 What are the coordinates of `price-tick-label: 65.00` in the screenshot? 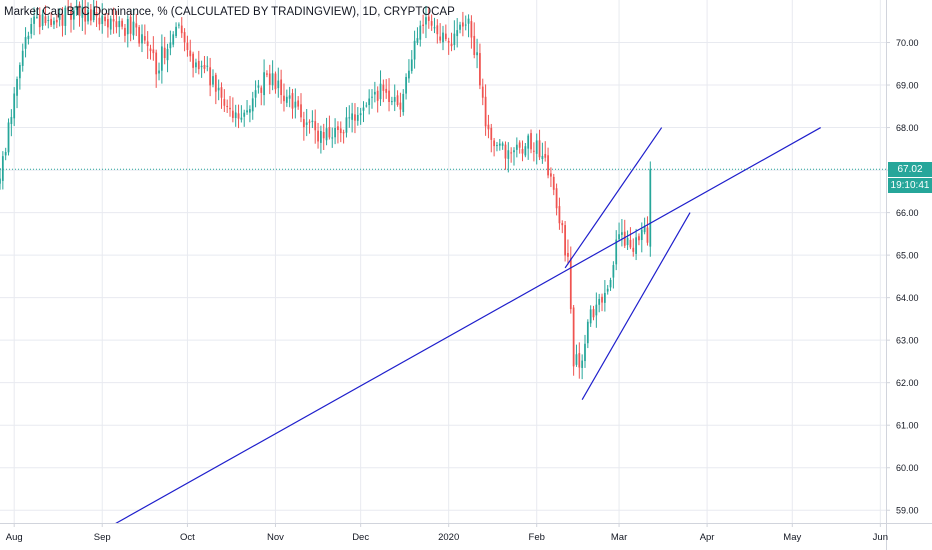 It's located at (907, 256).